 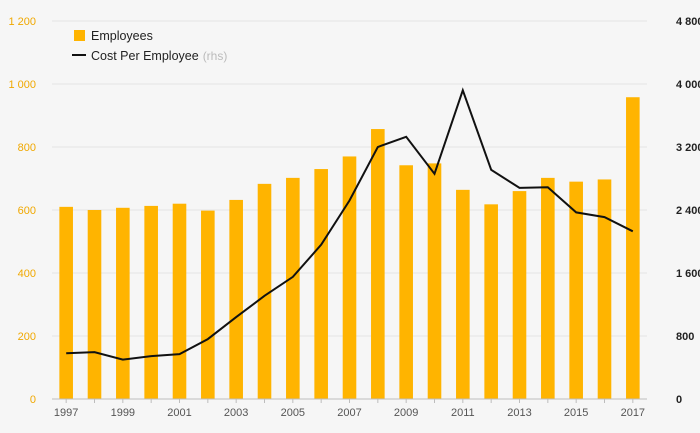 What do you see at coordinates (22, 22) in the screenshot?
I see `y-left-tick-label: 1 200` at bounding box center [22, 22].